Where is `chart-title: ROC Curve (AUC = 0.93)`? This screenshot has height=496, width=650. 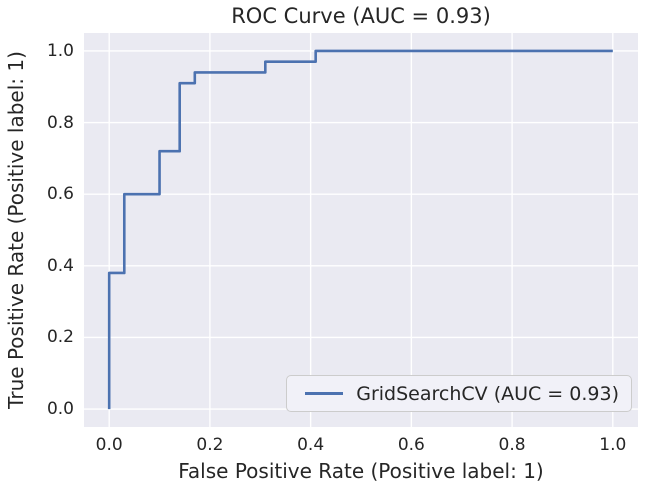
chart-title: ROC Curve (AUC = 0.93) is located at coordinates (361, 16).